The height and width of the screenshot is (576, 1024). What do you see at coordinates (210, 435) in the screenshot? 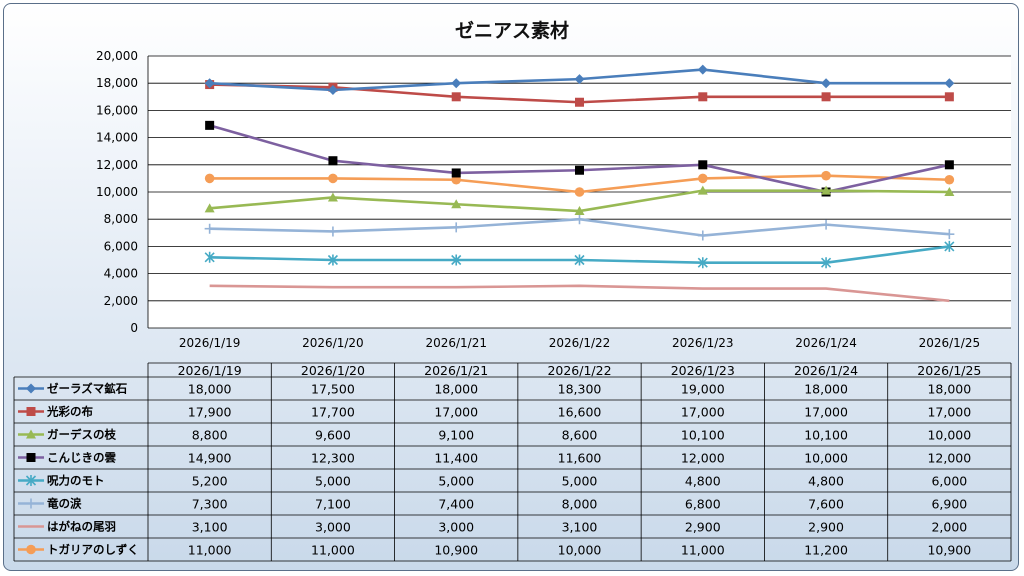
I see `table-value: 8,800` at bounding box center [210, 435].